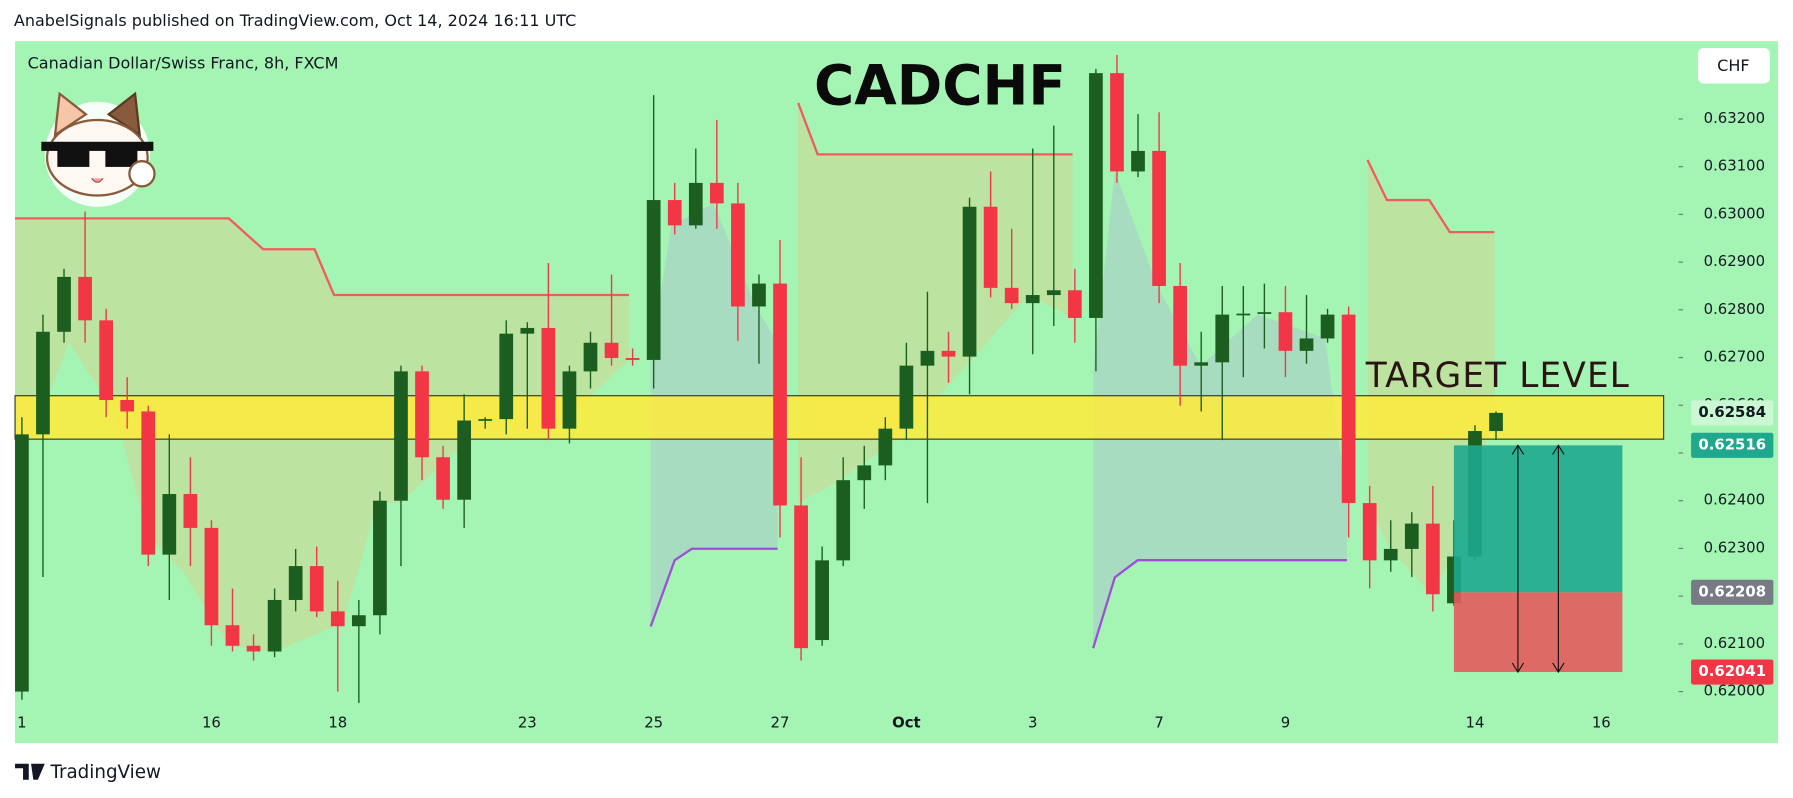  What do you see at coordinates (1734, 357) in the screenshot?
I see `y-tick-label: 0.62700` at bounding box center [1734, 357].